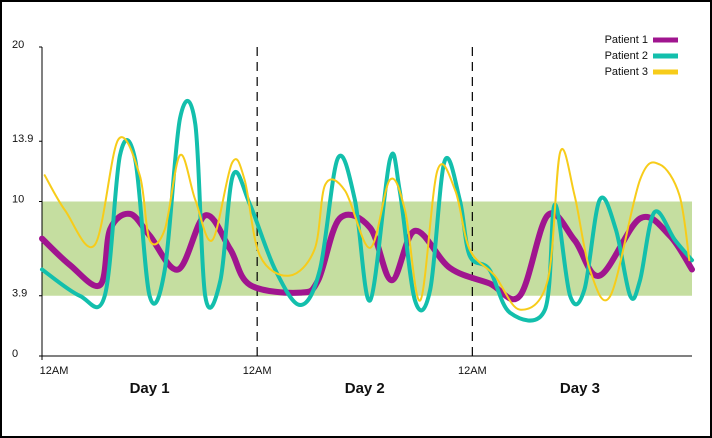 The height and width of the screenshot is (438, 712). What do you see at coordinates (626, 40) in the screenshot?
I see `legend-label: Patient 1` at bounding box center [626, 40].